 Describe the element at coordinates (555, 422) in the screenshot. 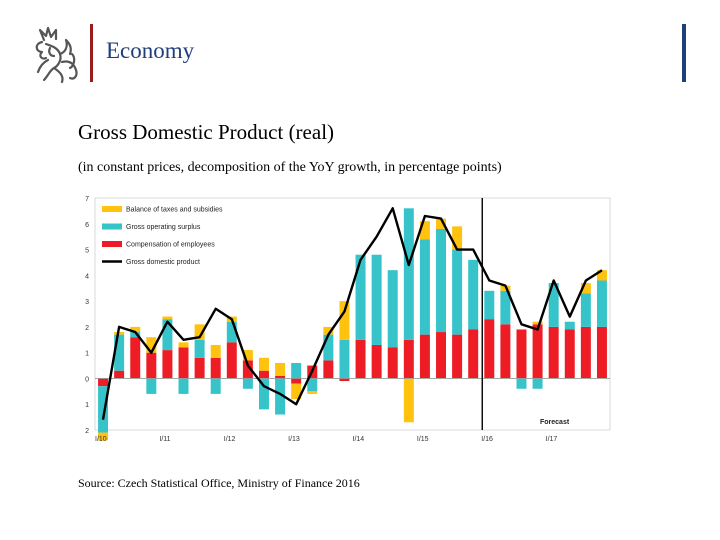

I see `forecast-label: Forecast` at that location.